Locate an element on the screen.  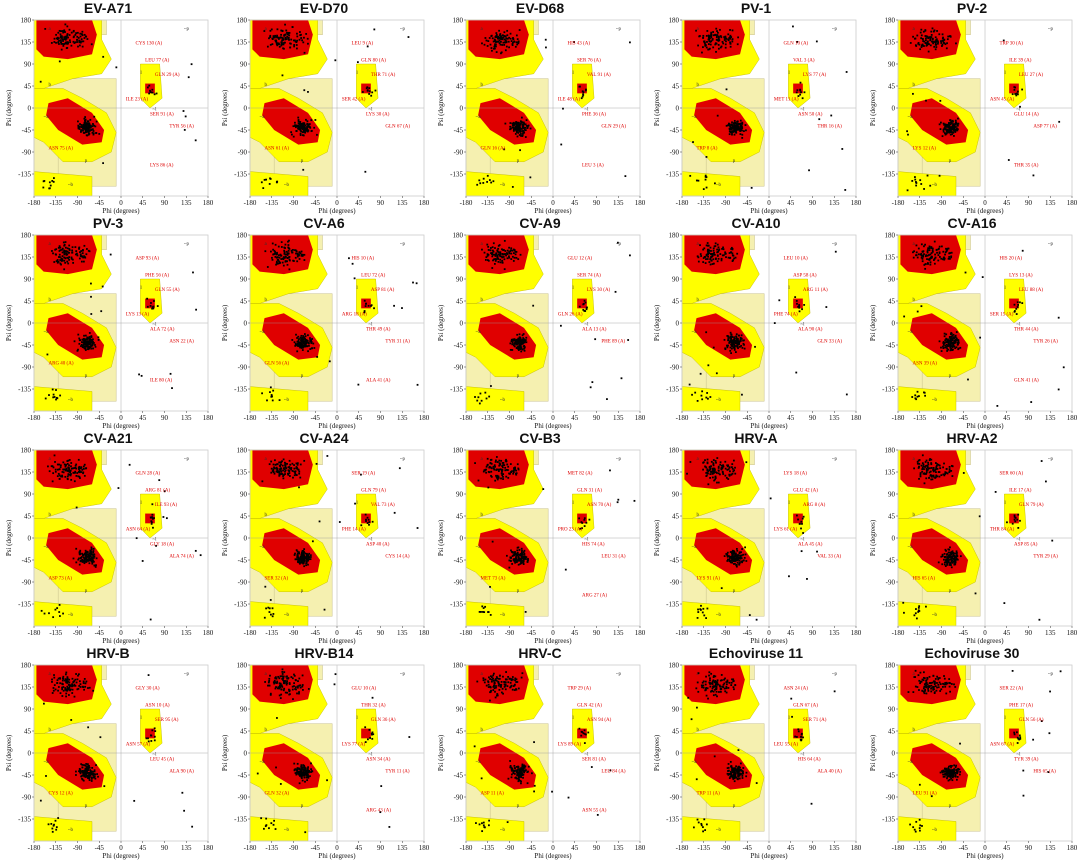
plot-title: CV-B3 is located at coordinates (540, 438).